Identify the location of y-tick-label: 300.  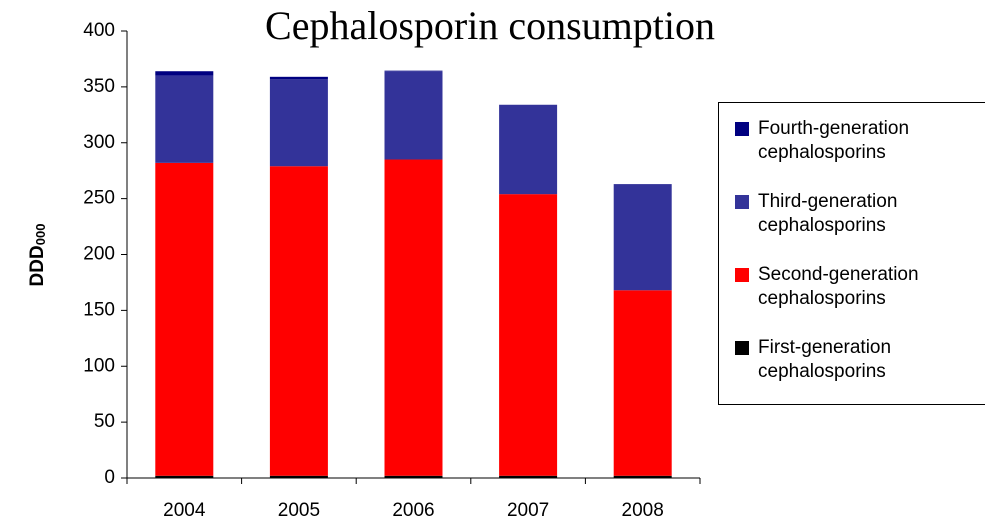
(99, 142).